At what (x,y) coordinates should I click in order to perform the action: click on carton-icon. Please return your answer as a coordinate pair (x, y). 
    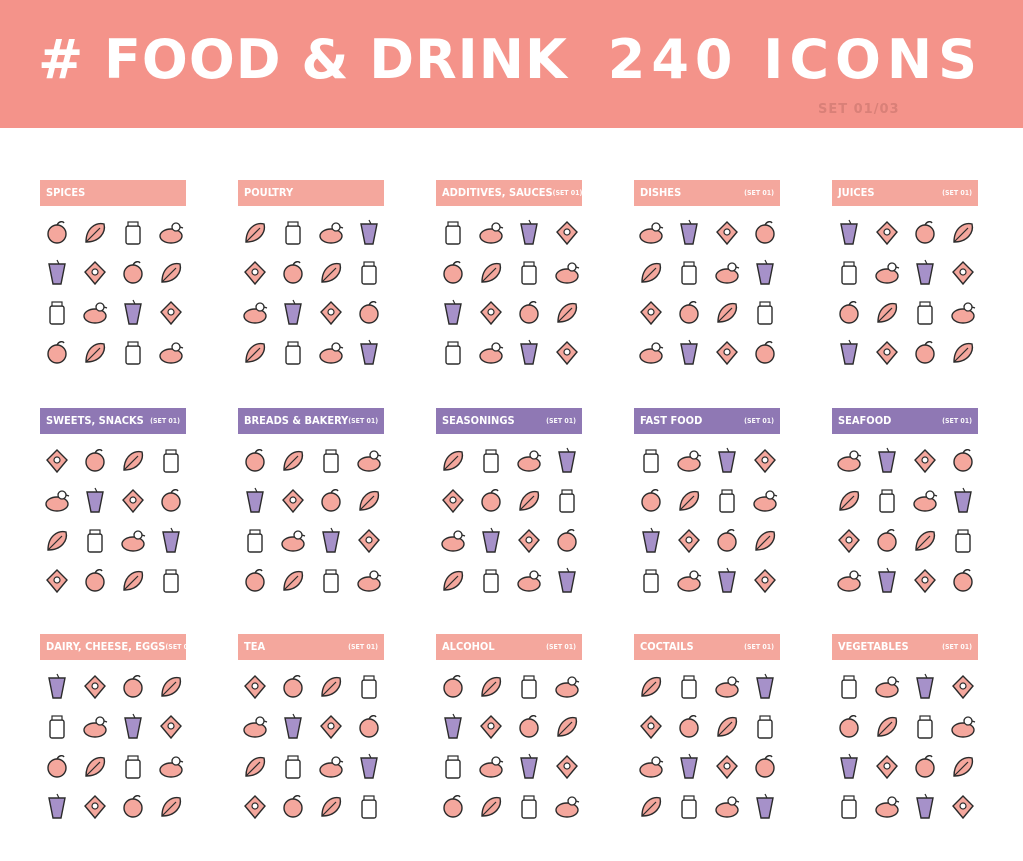
    Looking at the image, I should click on (887, 273).